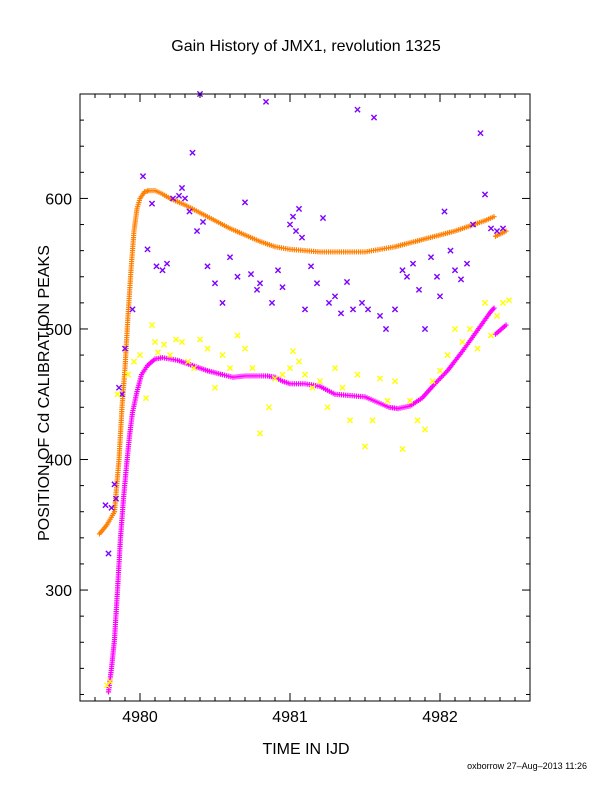 This screenshot has width=612, height=792. I want to click on y-tick-label: 300, so click(58, 591).